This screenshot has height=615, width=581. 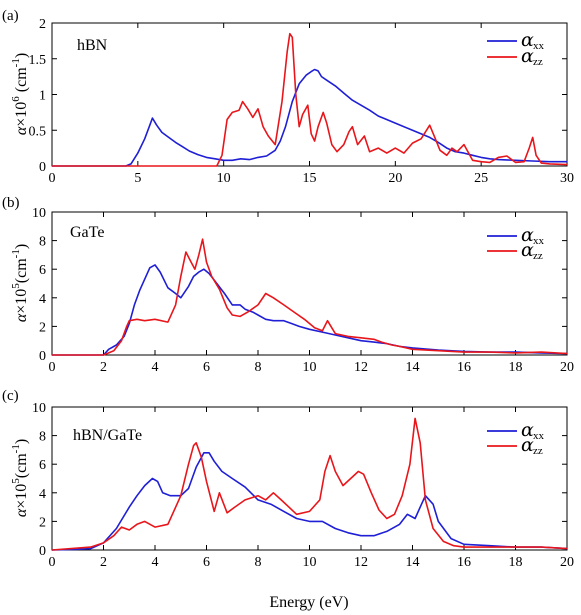 What do you see at coordinates (39, 408) in the screenshot?
I see `y-tick-label-c: 10` at bounding box center [39, 408].